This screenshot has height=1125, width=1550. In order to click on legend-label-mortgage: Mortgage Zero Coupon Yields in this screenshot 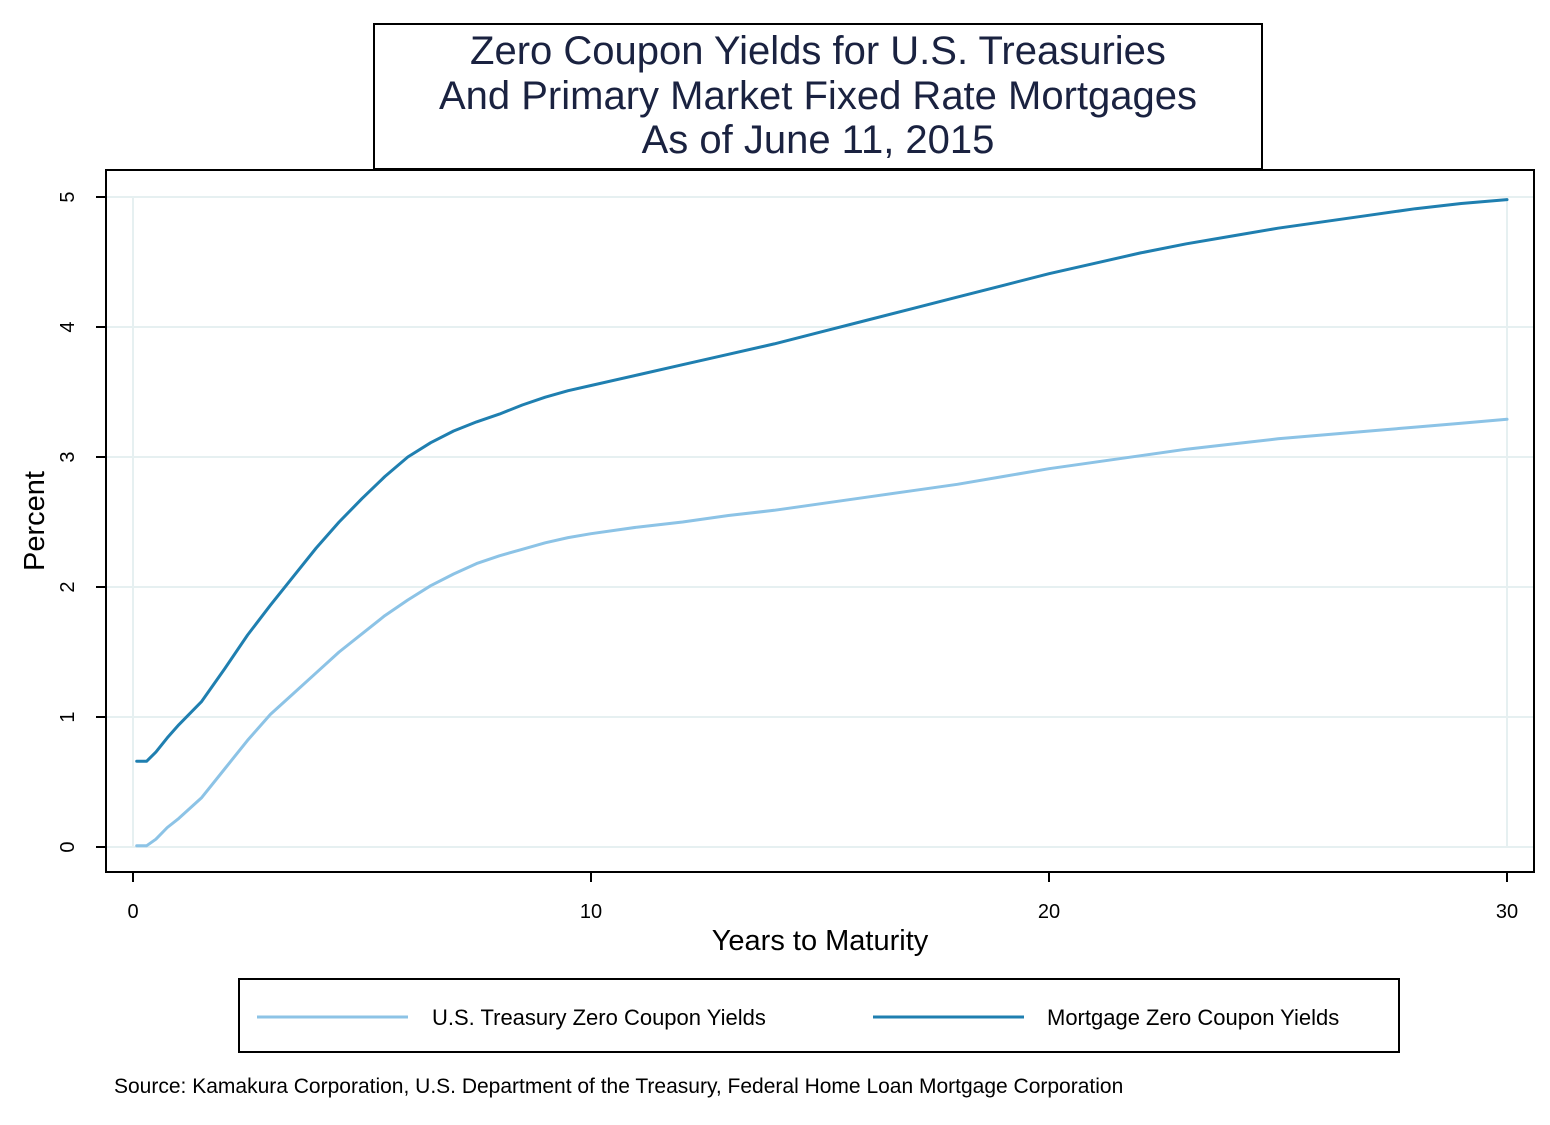, I will do `click(1193, 1017)`.